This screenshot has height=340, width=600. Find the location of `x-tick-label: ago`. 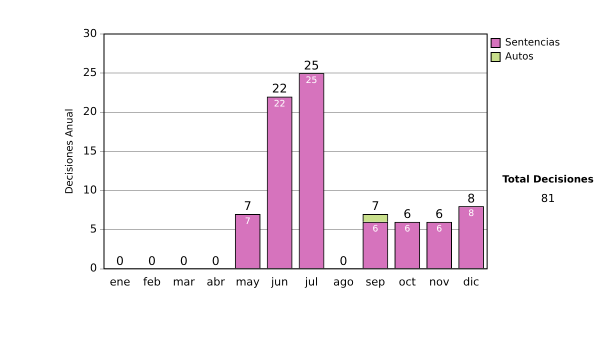

x-tick-label: ago is located at coordinates (343, 281).